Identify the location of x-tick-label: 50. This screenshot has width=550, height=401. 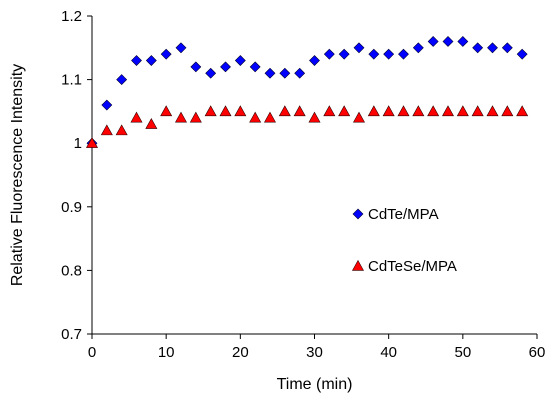
(462, 352).